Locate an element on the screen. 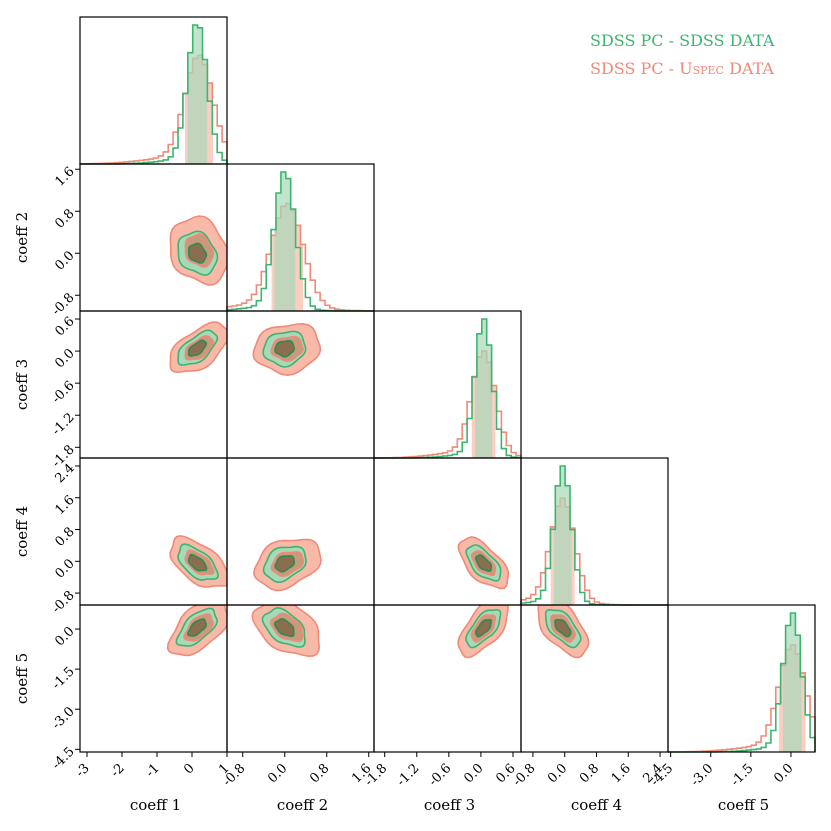  x-tick-label: -1.2 is located at coordinates (408, 775).